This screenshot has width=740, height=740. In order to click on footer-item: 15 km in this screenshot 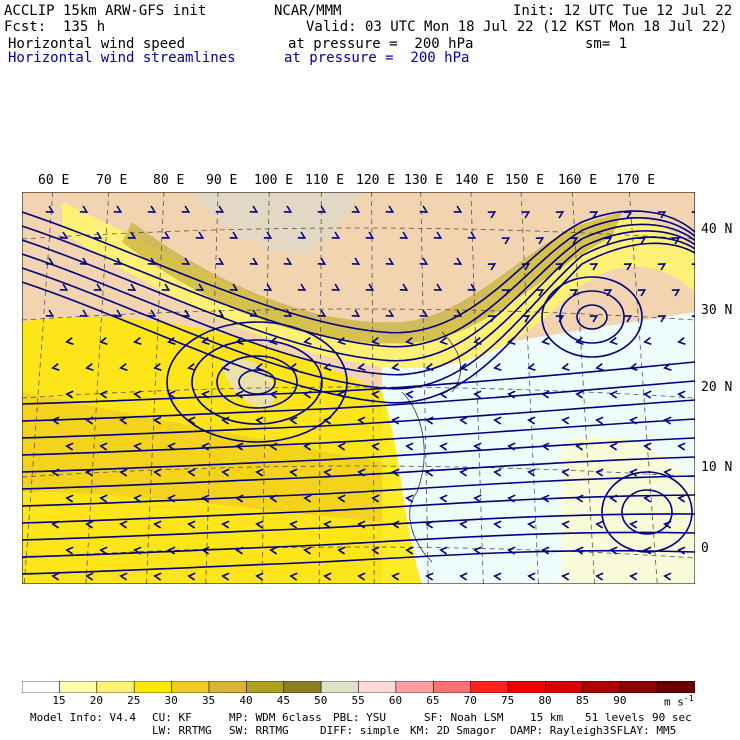, I will do `click(547, 717)`.